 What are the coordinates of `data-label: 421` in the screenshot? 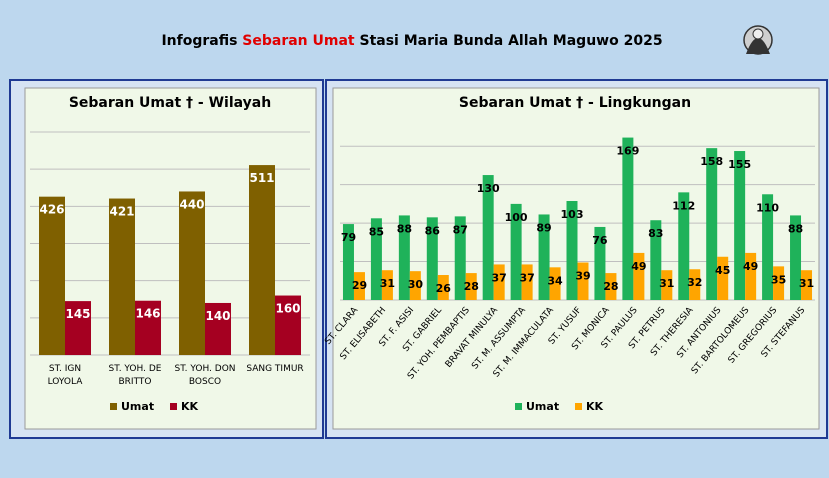 It's located at (121, 212).